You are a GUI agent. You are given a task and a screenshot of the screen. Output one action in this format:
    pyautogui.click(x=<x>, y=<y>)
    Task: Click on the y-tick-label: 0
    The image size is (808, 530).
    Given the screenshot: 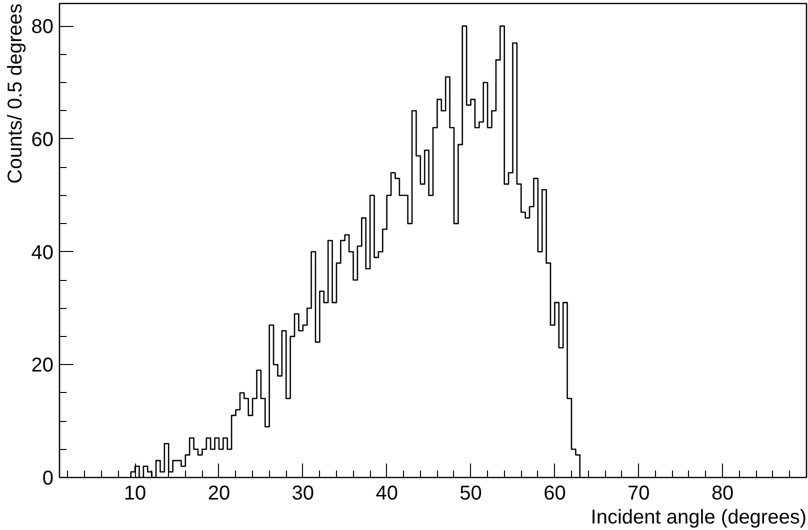 What is the action you would take?
    pyautogui.click(x=48, y=479)
    